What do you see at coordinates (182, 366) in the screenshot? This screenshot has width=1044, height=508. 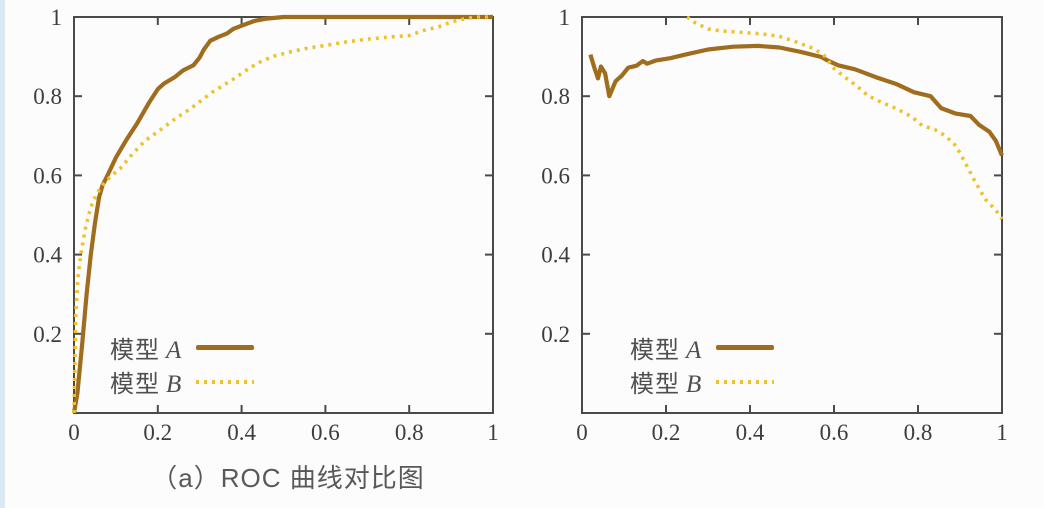 I see `roc-legend: 模型 A 模型 B` at bounding box center [182, 366].